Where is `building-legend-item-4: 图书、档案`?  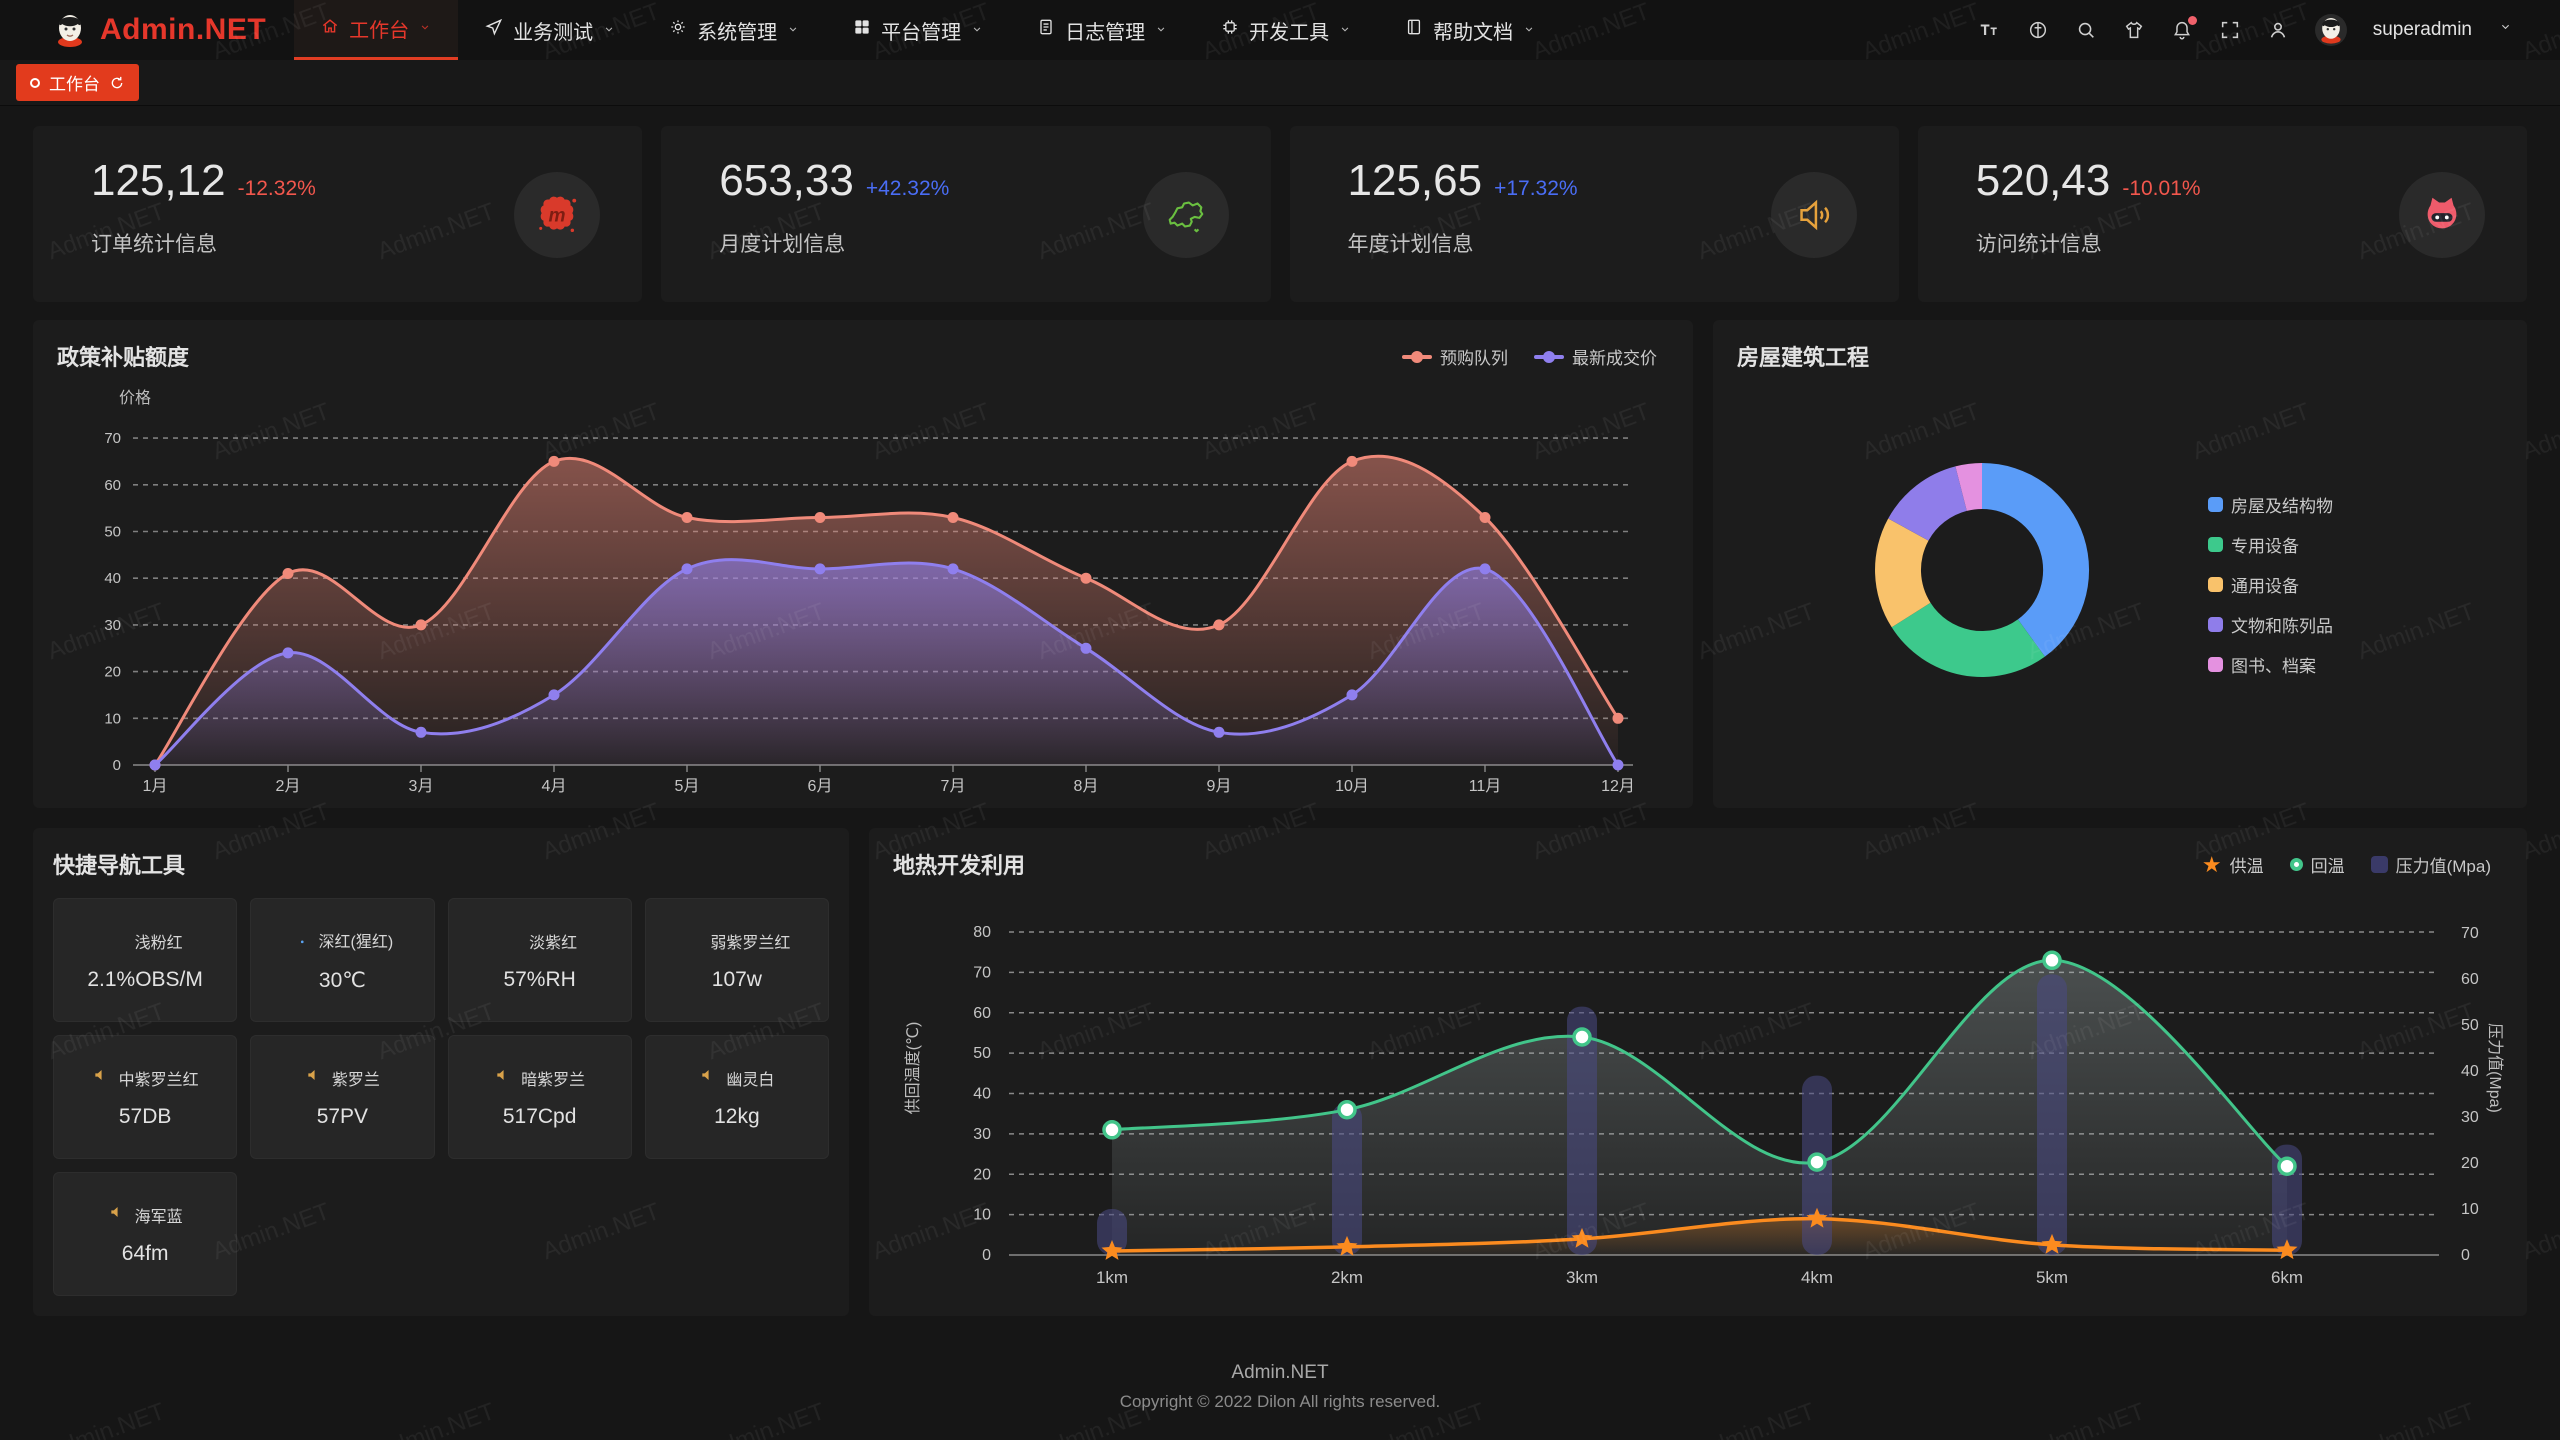
building-legend-item-4: 图书、档案 is located at coordinates (2270, 664).